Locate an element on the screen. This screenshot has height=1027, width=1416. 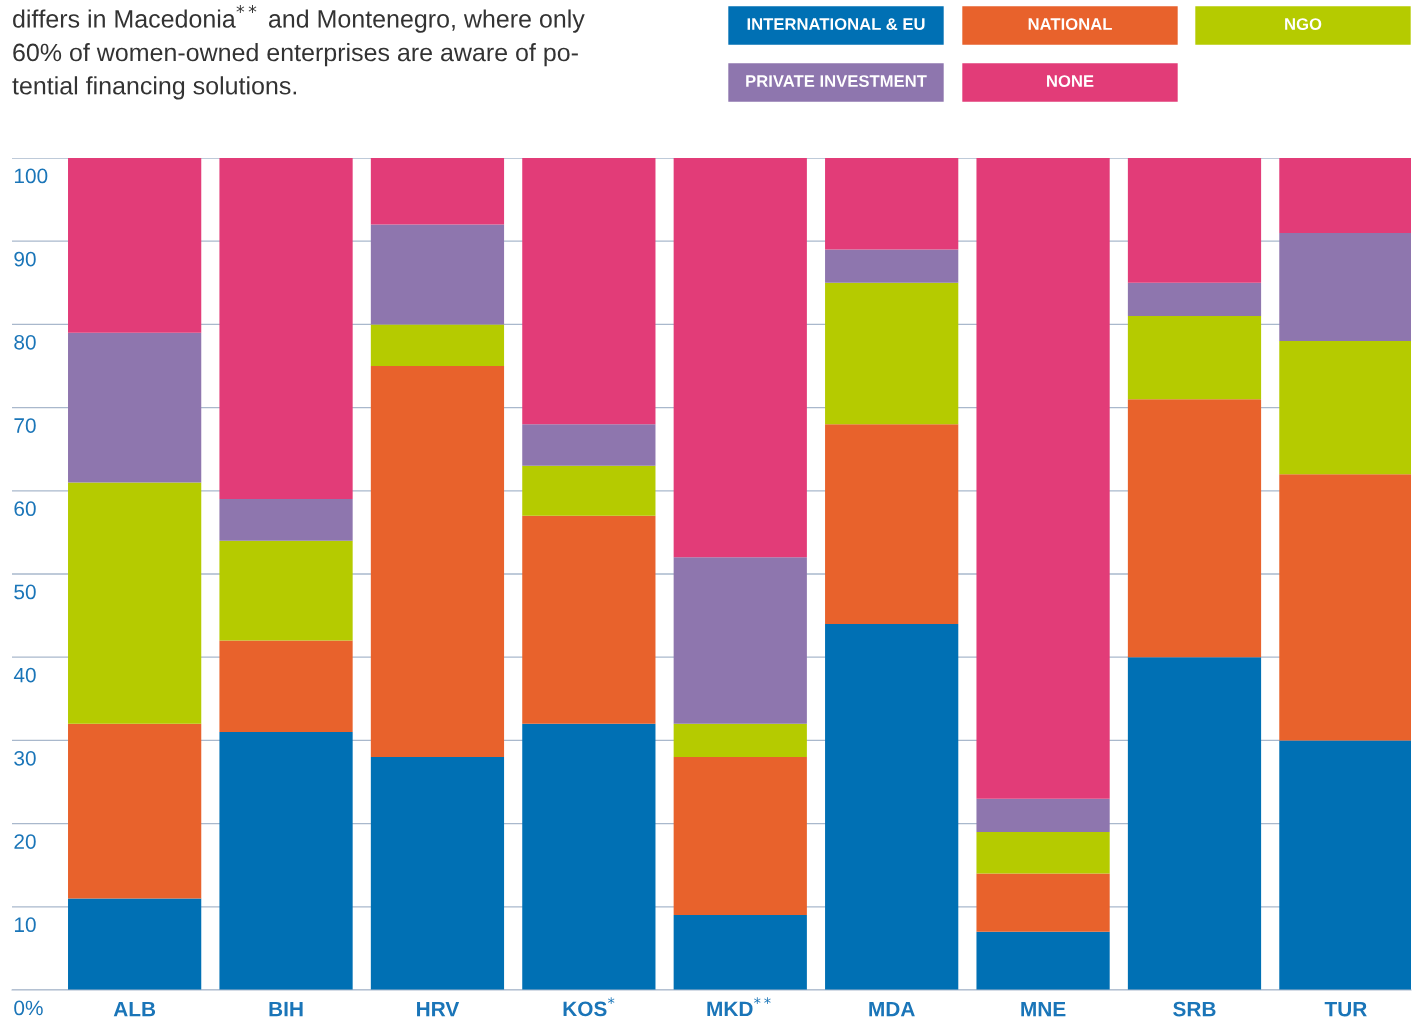
x-tick-label: MNE is located at coordinates (1043, 1009).